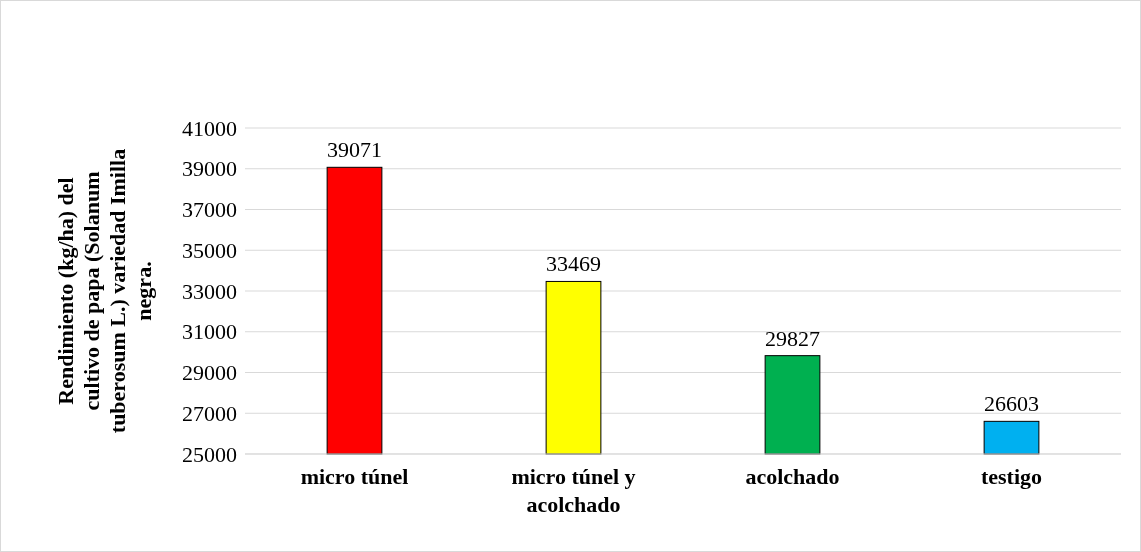 The image size is (1141, 552). I want to click on y-tick-label: 33000, so click(209, 291).